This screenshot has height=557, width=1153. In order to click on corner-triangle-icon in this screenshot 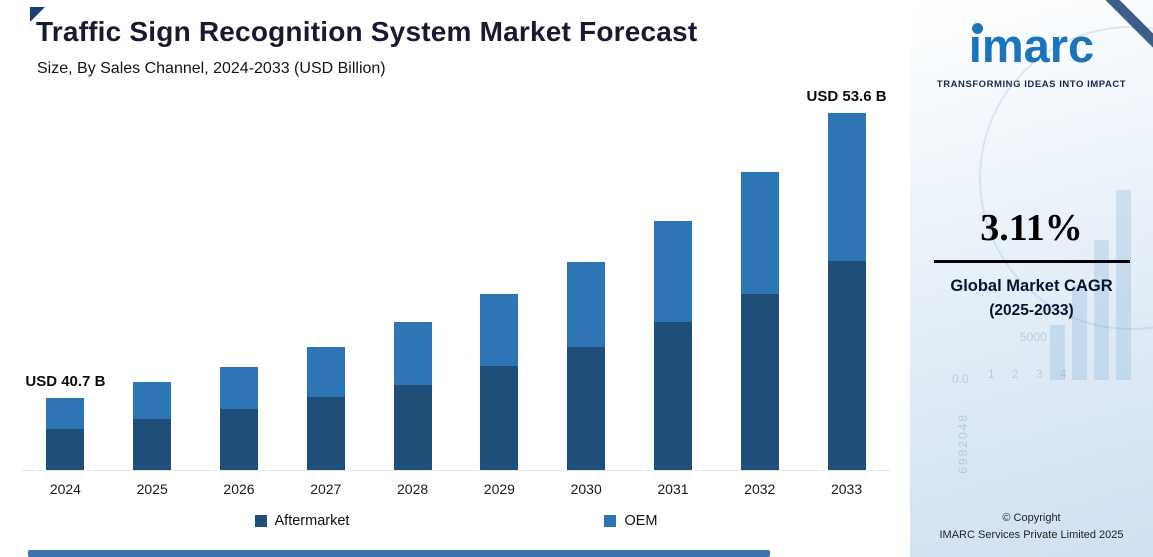, I will do `click(37, 14)`.